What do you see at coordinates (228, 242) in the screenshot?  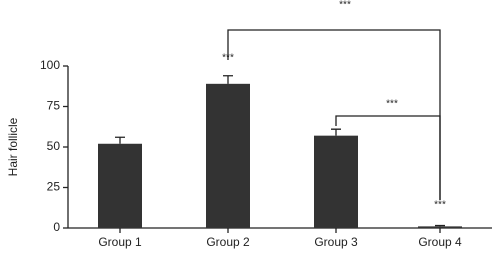 I see `x-tick-label: Group 2` at bounding box center [228, 242].